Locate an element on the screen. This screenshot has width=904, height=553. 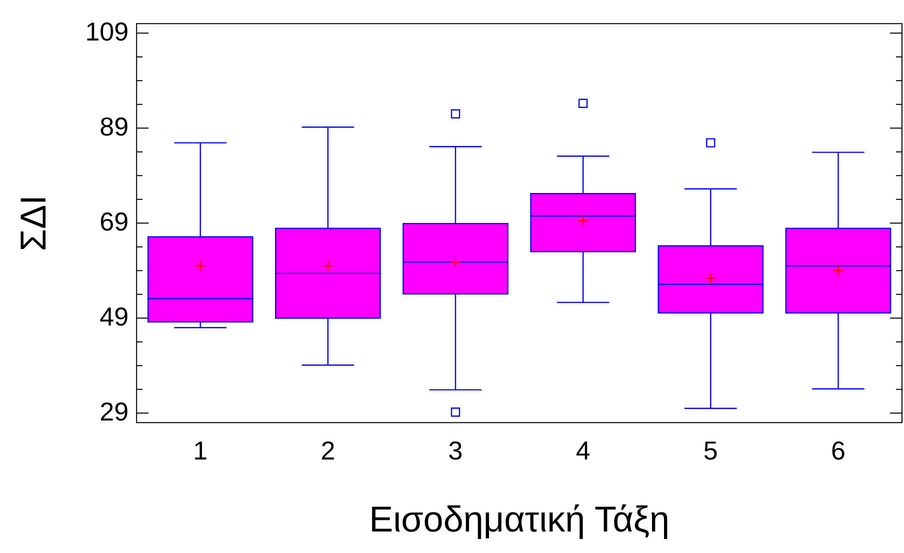
x-tick-label: 4 is located at coordinates (583, 450).